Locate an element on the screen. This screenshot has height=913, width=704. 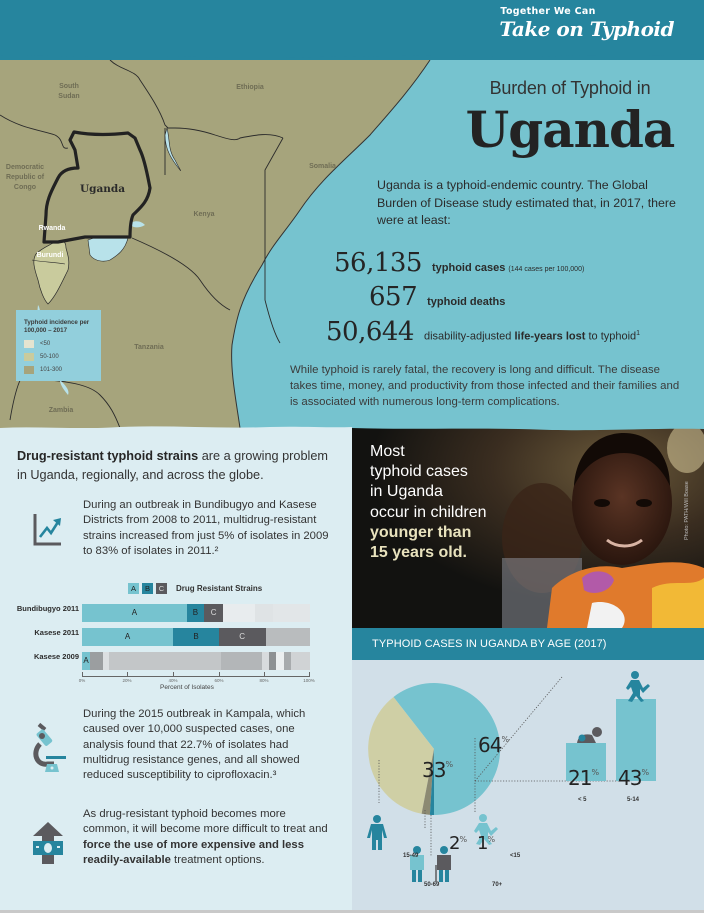
banner-torn-edge is located at coordinates (352, 54).